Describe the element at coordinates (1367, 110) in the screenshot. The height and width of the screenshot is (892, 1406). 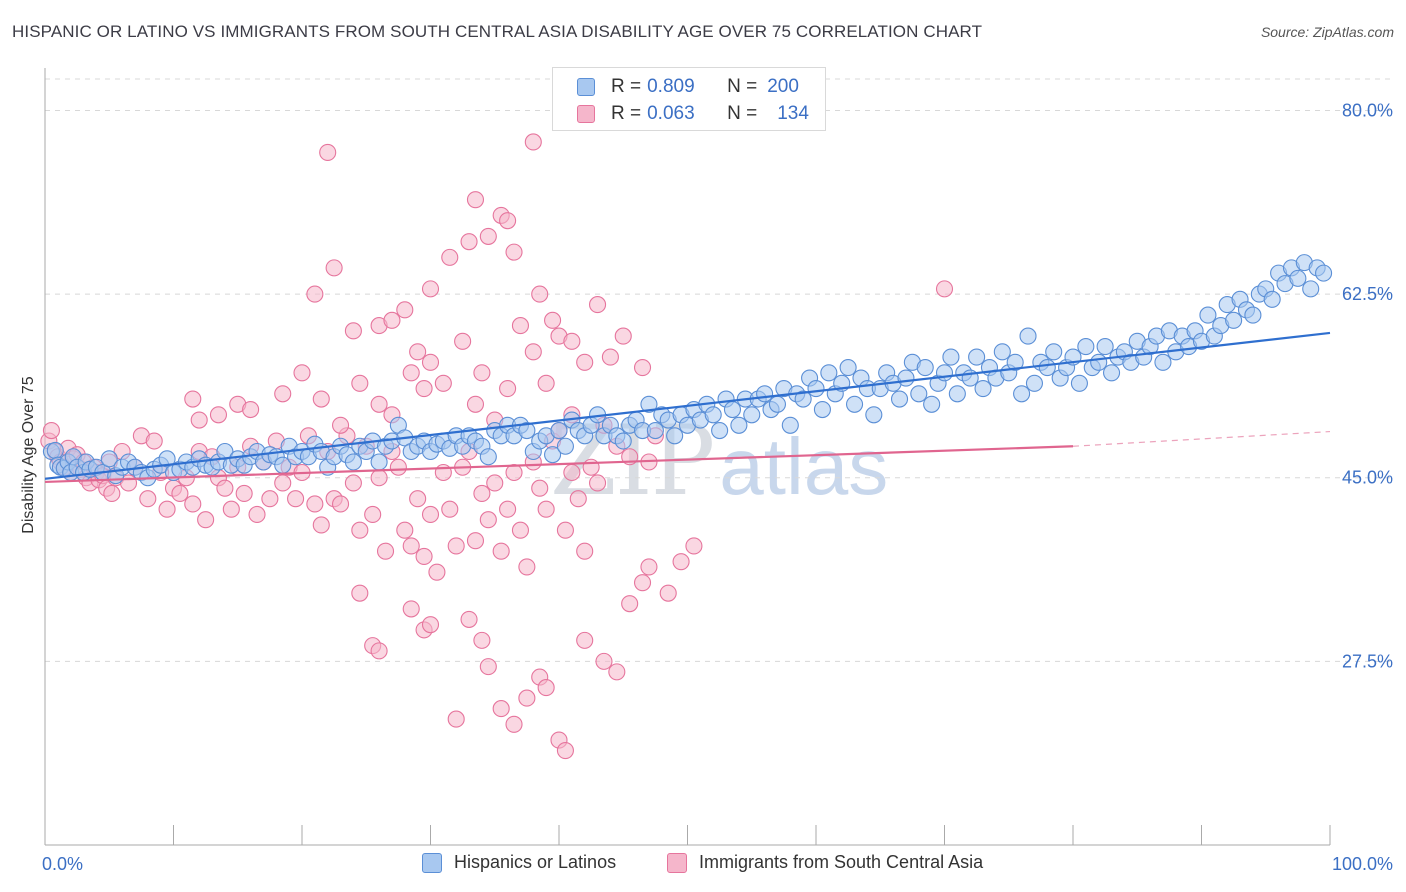
I see `y-tick-label: 80.0%` at that location.